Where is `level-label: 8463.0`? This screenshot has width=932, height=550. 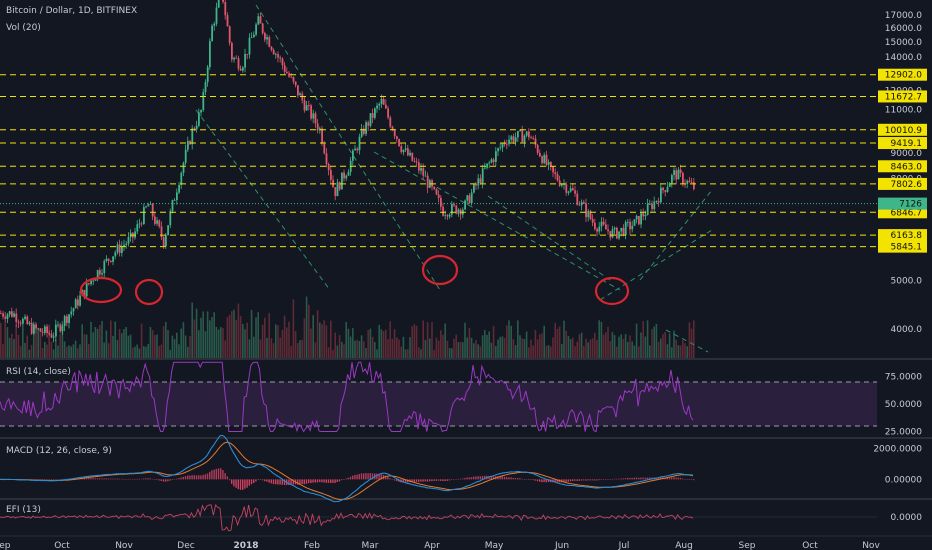 level-label: 8463.0 is located at coordinates (907, 167).